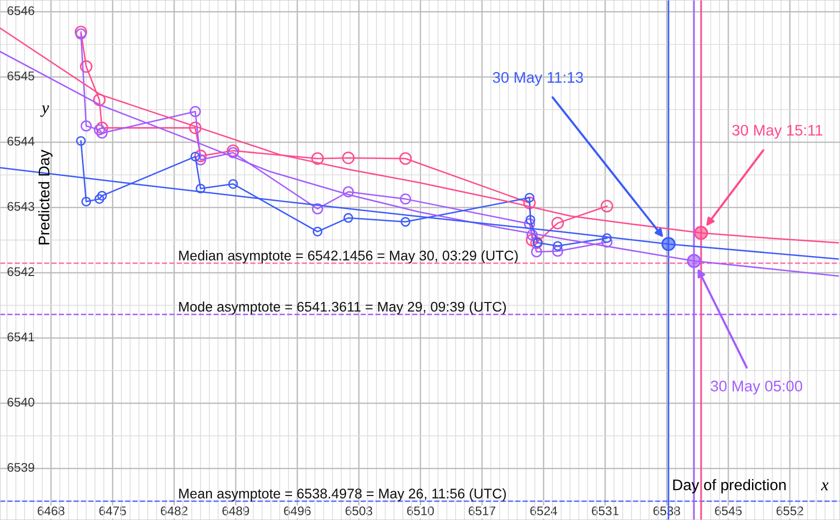 This screenshot has width=840, height=520. Describe the element at coordinates (537, 79) in the screenshot. I see `text: 30 May 11:13` at that location.